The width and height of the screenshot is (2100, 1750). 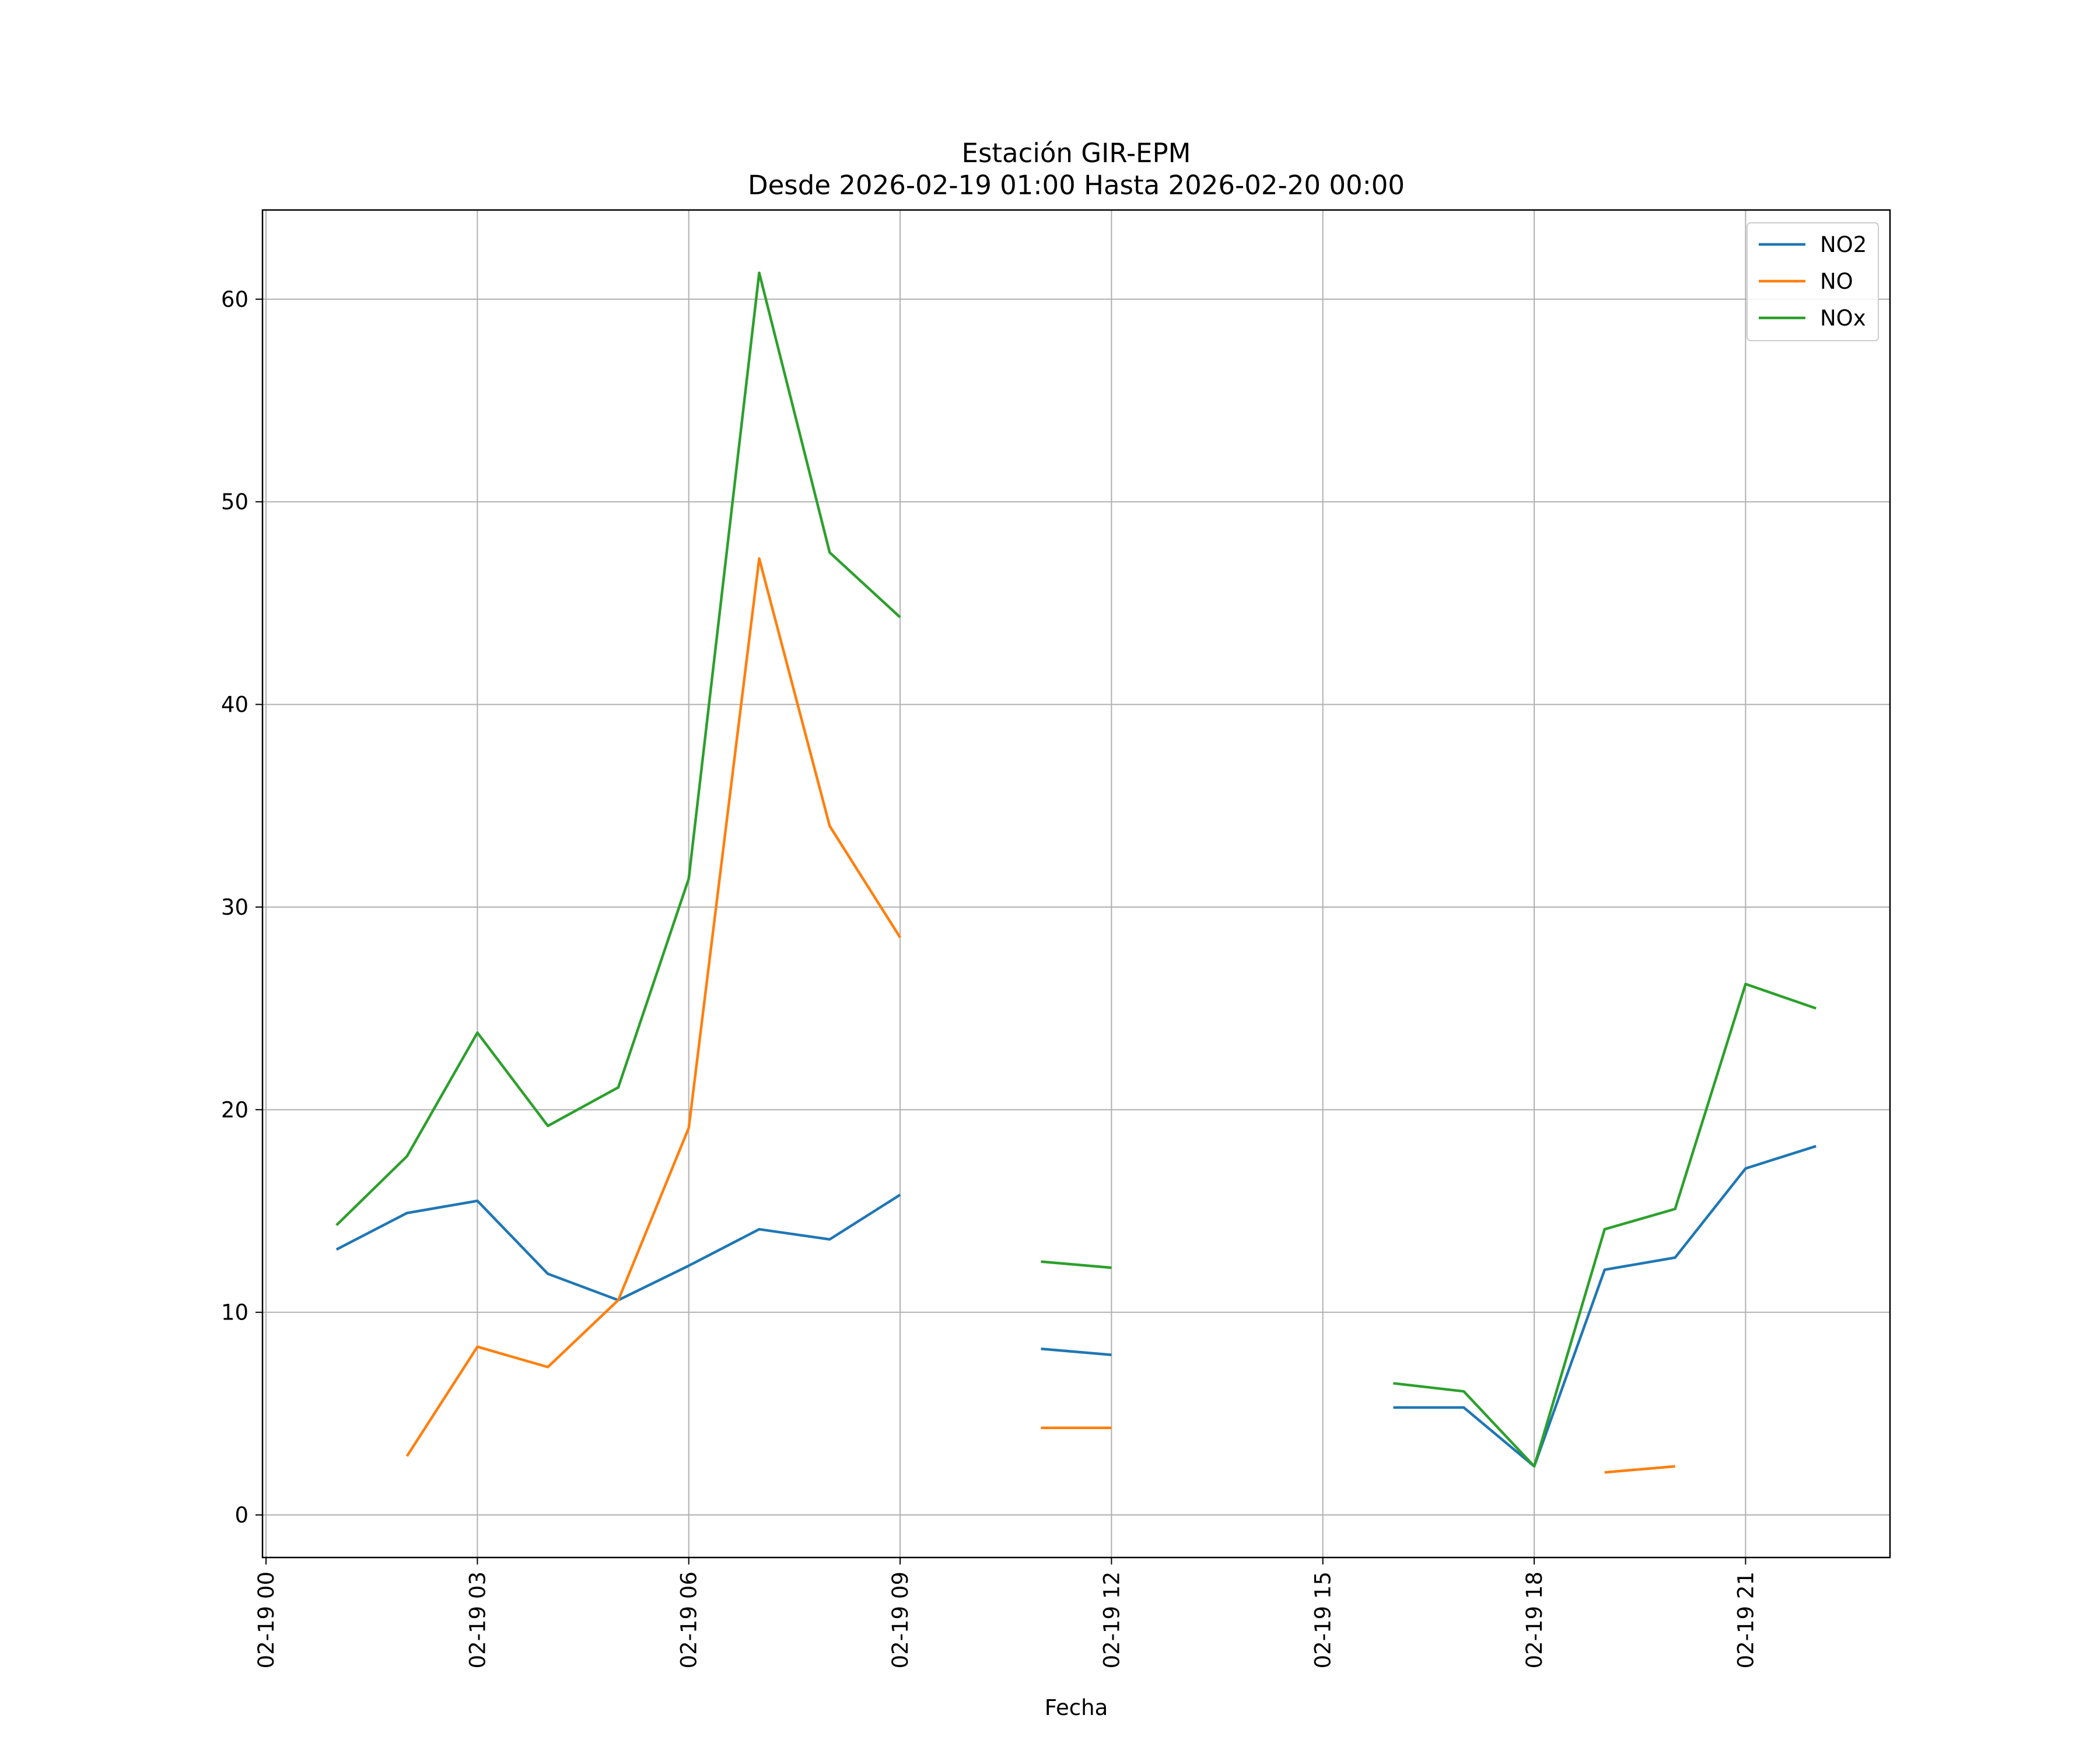 I want to click on x-tick-label: 02-19 09, so click(x=900, y=1620).